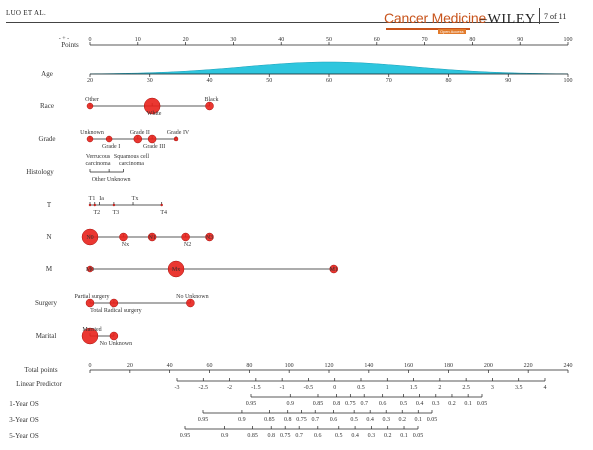  I want to click on linear-predictor-tick-label: -3, so click(177, 388).